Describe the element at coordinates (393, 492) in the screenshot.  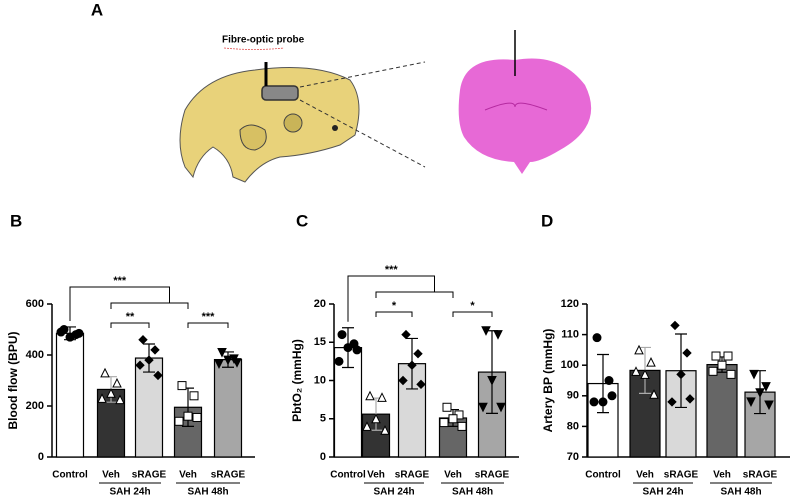
I see `group-label: SAH 24h` at that location.